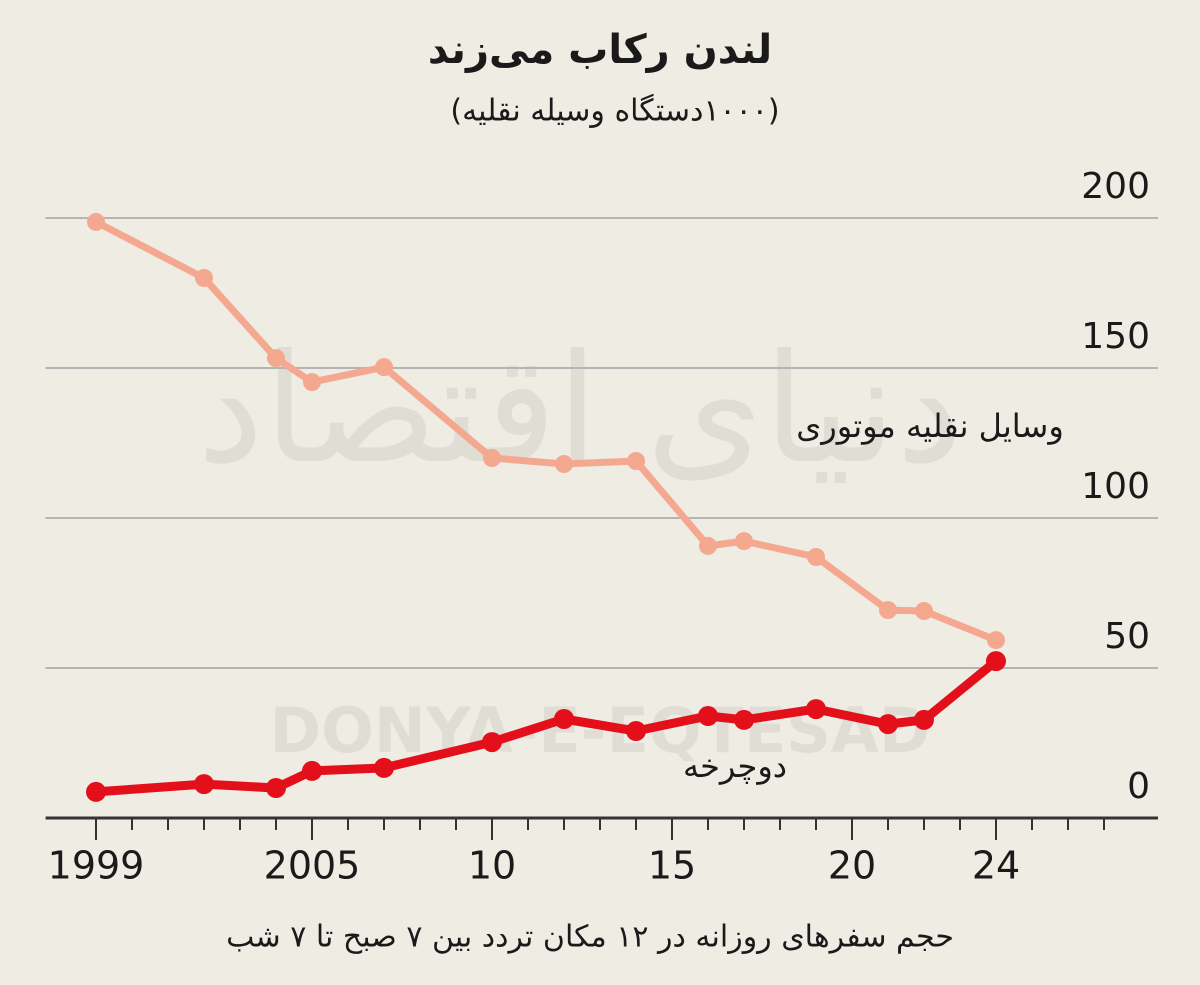 This screenshot has width=1200, height=985. I want to click on watermark: دنیای اقتصاد, so click(580, 410).